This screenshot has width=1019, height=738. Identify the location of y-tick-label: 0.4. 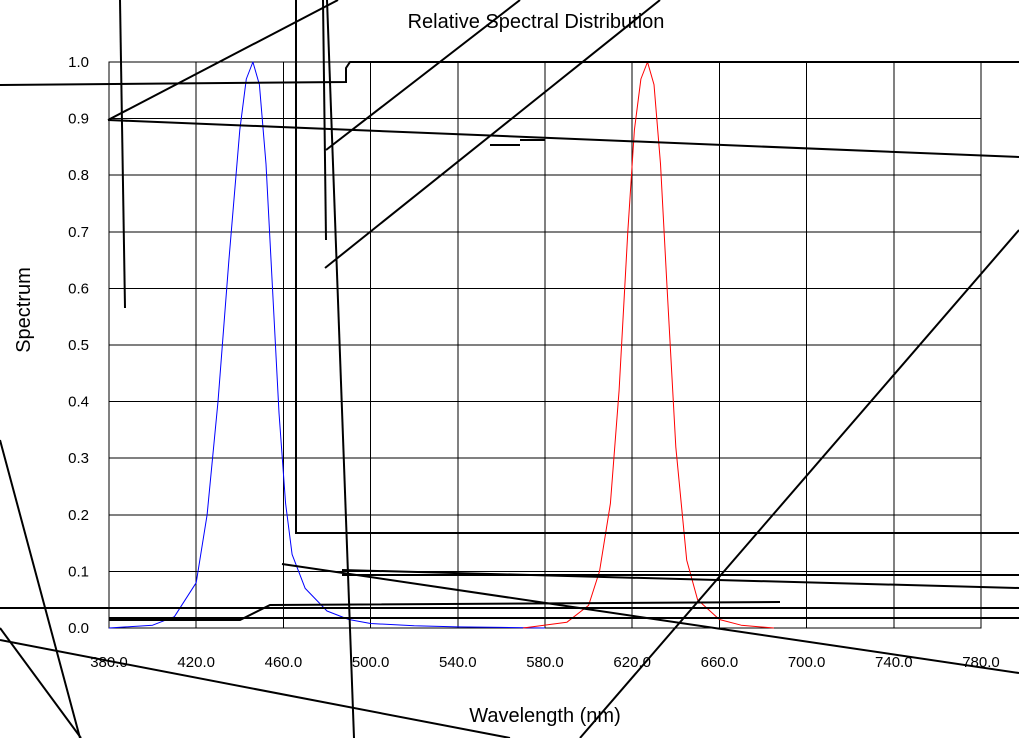
(78, 402).